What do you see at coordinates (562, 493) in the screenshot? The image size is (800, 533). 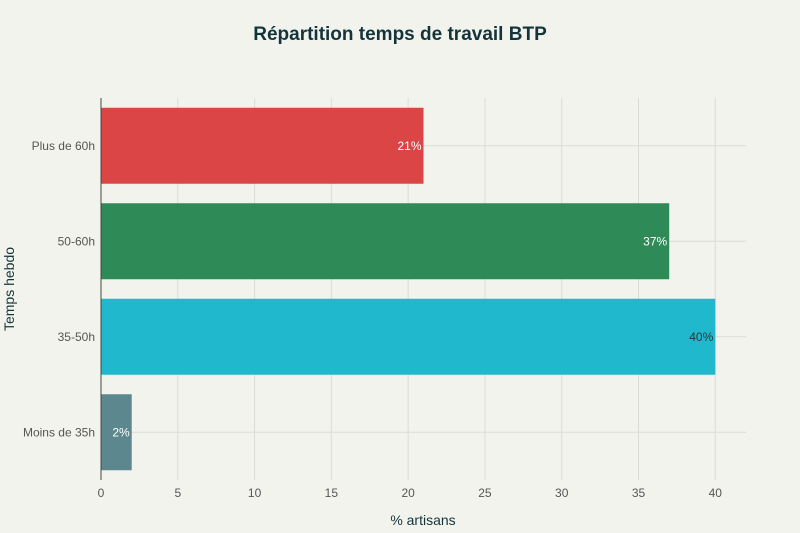 I see `x-tick-label: 30` at bounding box center [562, 493].